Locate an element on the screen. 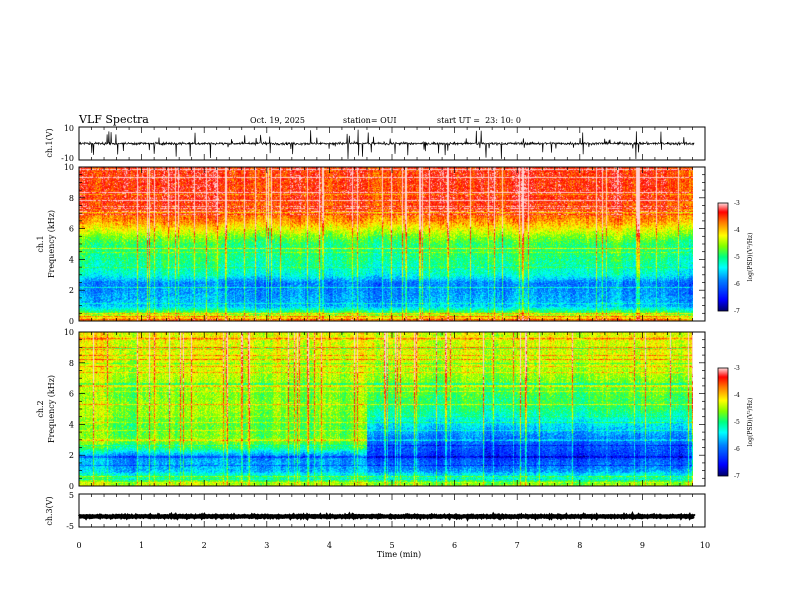 The image size is (792, 616). ch2-colorbar-label: log(PSD)(V²/Hz) is located at coordinates (750, 422).